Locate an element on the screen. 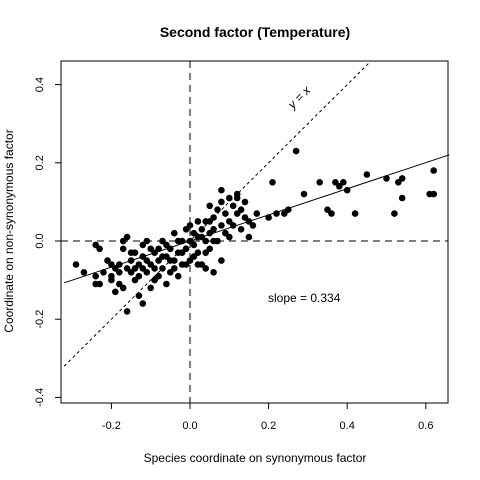 This screenshot has width=480, height=480. slope-annotation: slope = 0.334 is located at coordinates (304, 298).